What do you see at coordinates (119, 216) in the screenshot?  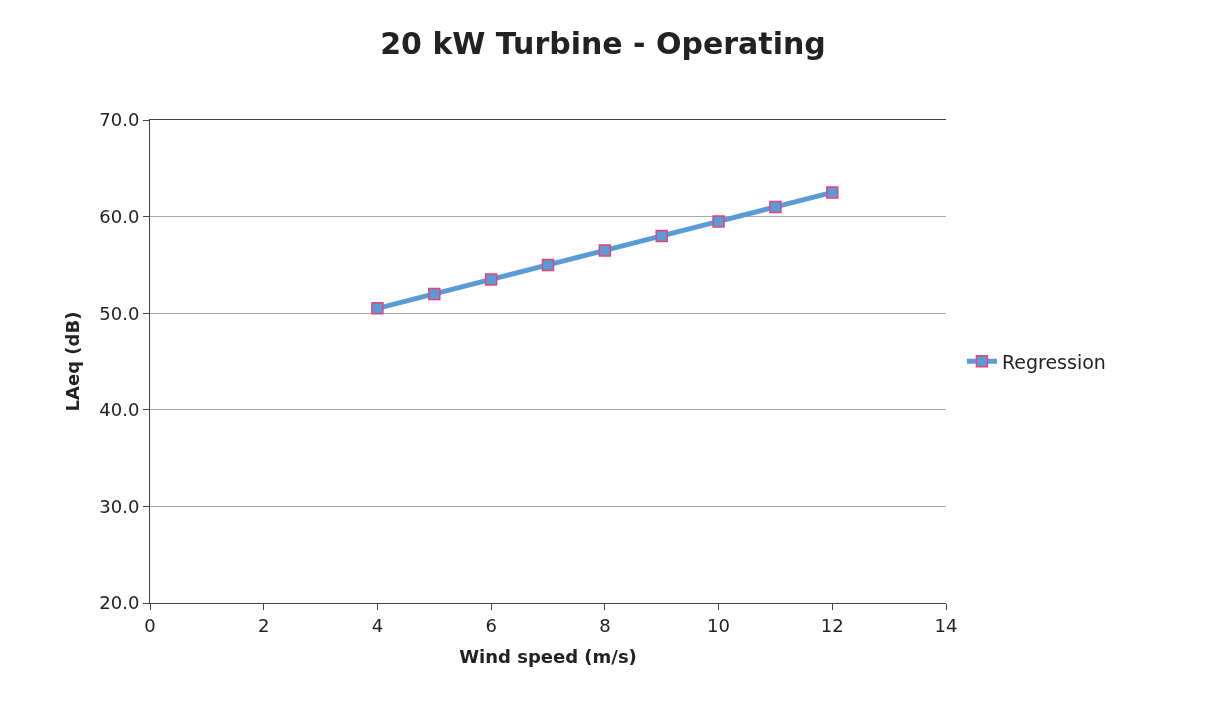 I see `y-tick-label: 60.0` at bounding box center [119, 216].